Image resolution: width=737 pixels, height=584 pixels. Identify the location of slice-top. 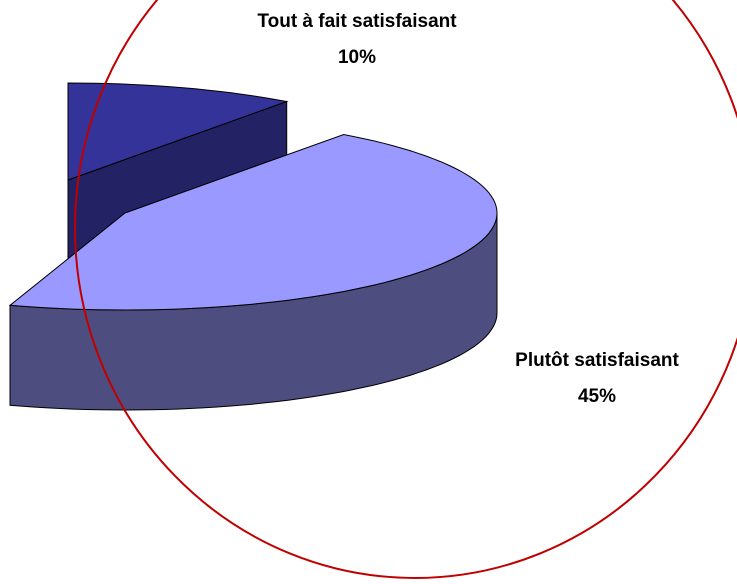
(178, 131).